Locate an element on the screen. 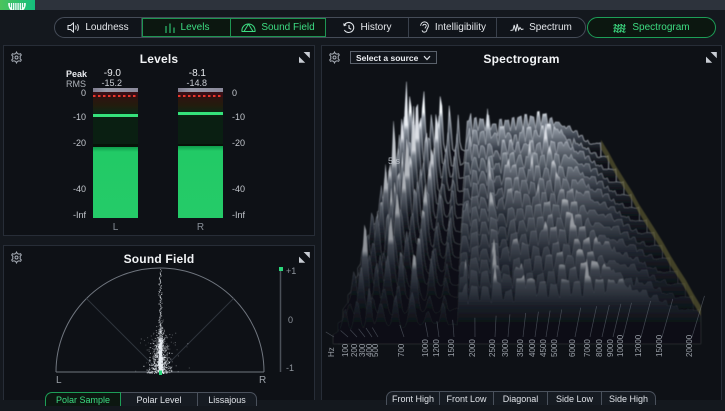 The image size is (725, 411). svg-text: 5 s is located at coordinates (394, 161).